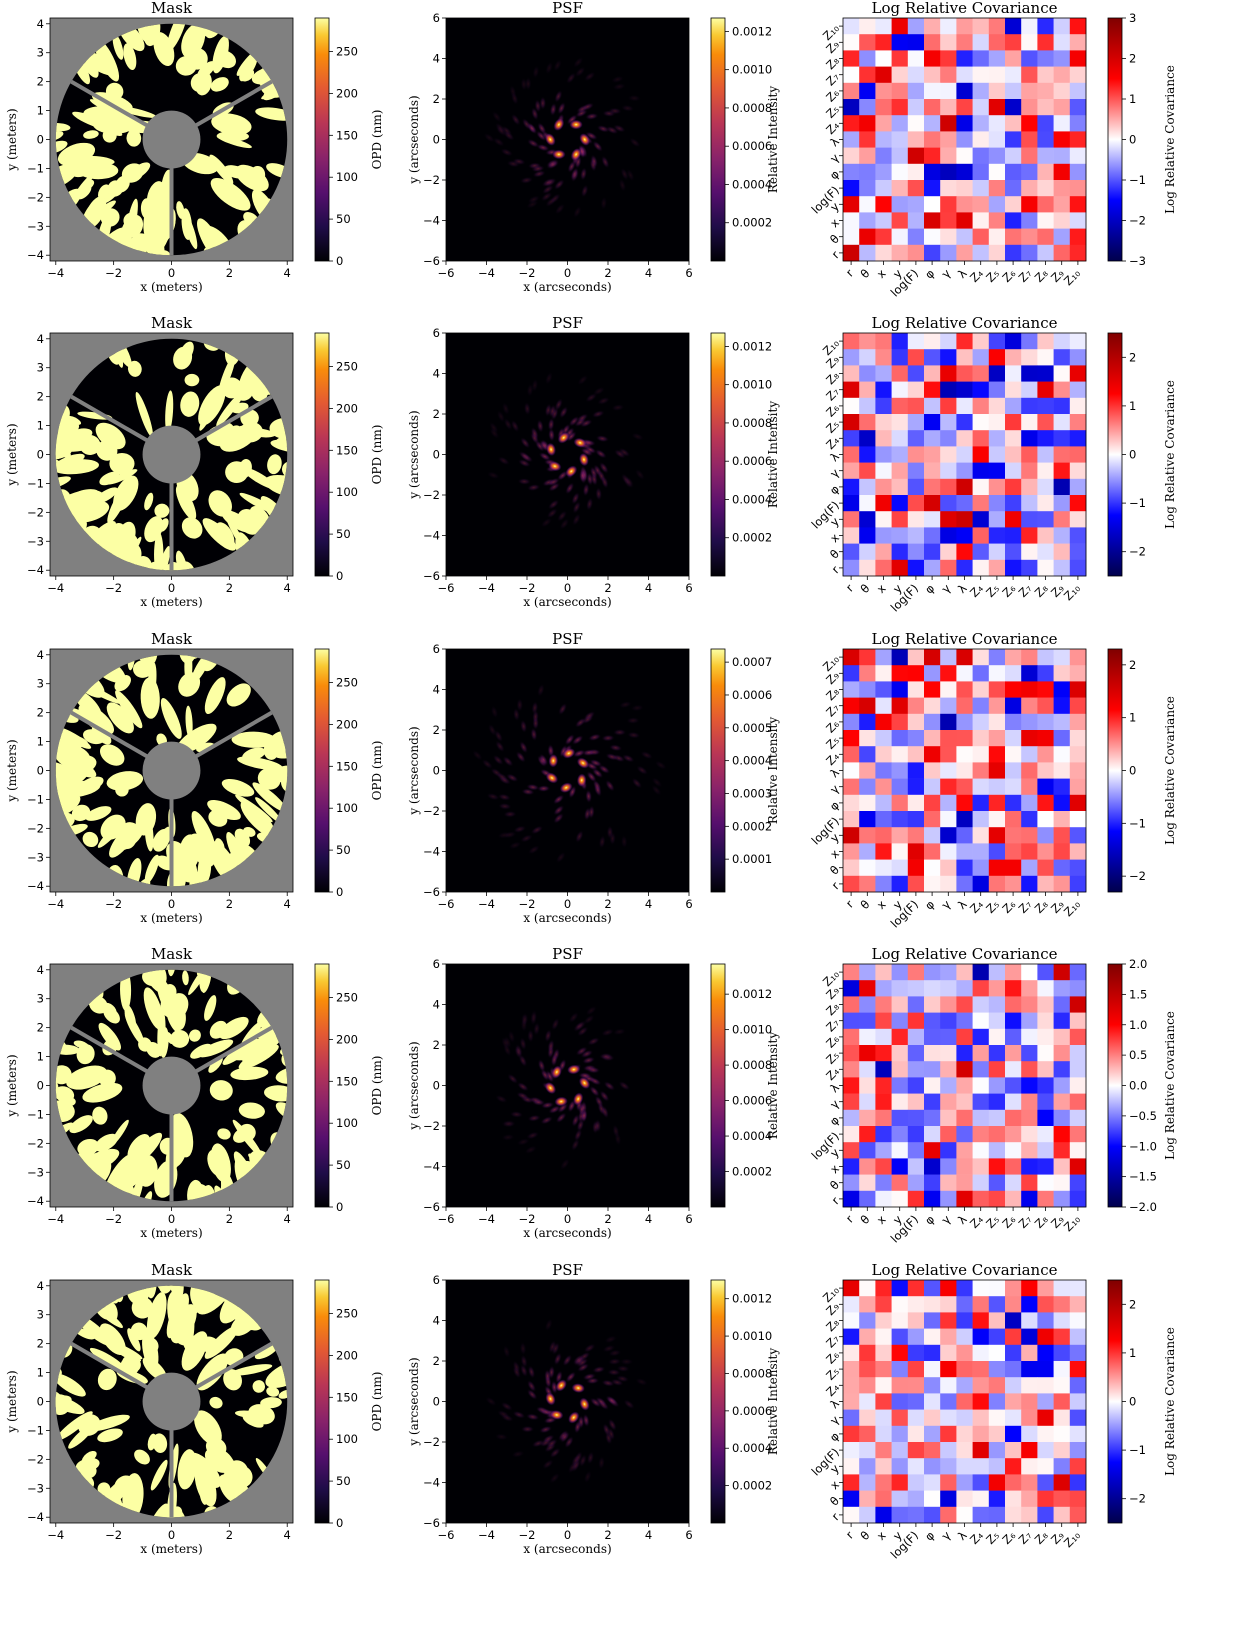  Describe the element at coordinates (752, 1030) in the screenshot. I see `colorbar-tick-label: 0.0010` at that location.